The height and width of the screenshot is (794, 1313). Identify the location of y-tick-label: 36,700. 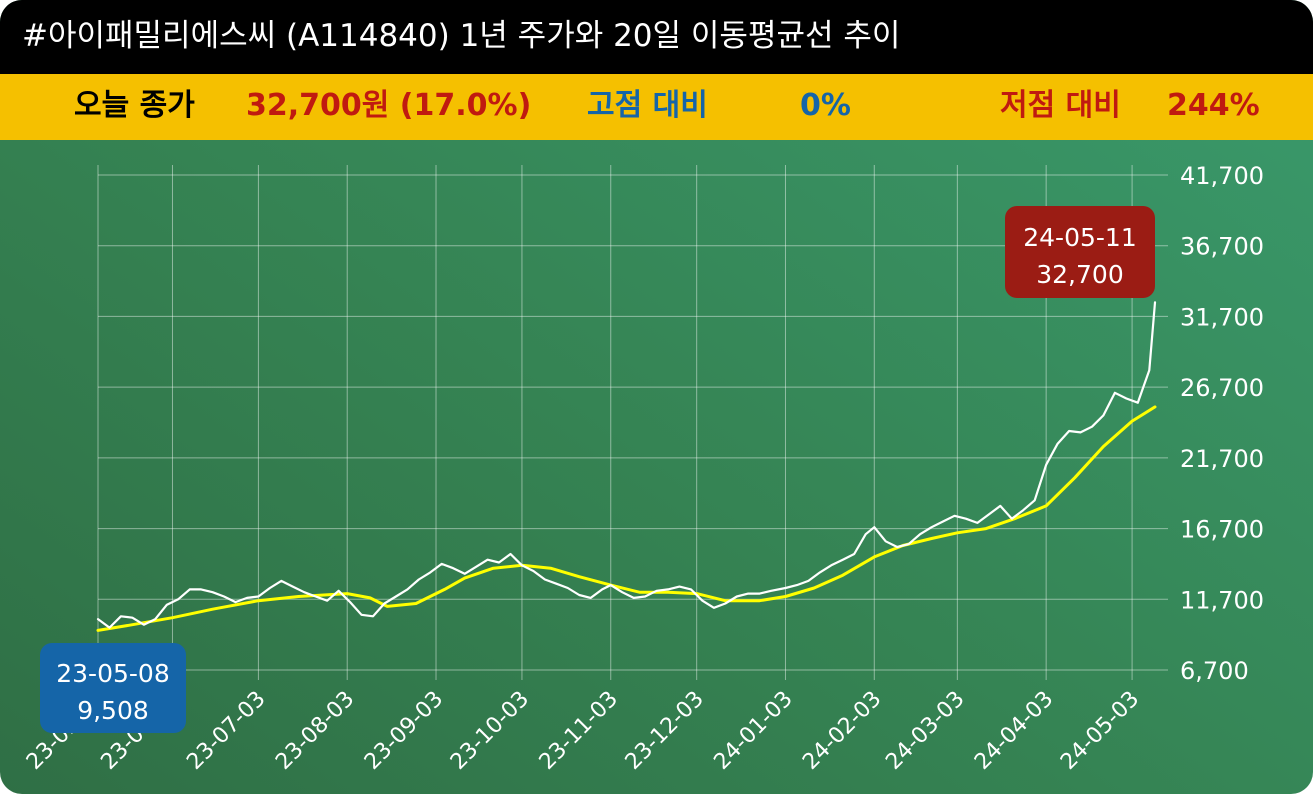
(1222, 247).